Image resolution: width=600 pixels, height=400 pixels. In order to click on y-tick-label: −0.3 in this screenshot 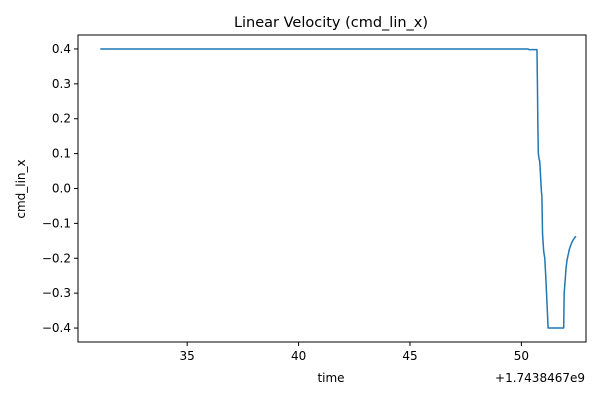, I will do `click(56, 293)`.